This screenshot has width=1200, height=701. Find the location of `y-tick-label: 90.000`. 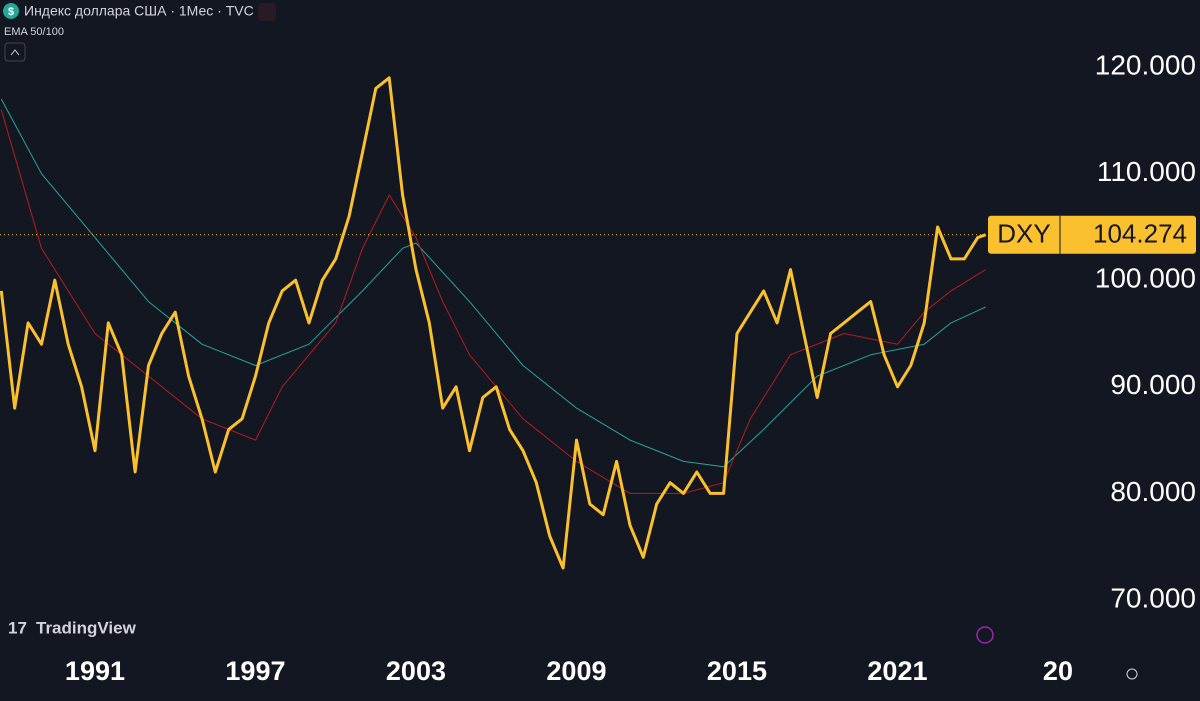

y-tick-label: 90.000 is located at coordinates (1153, 384).